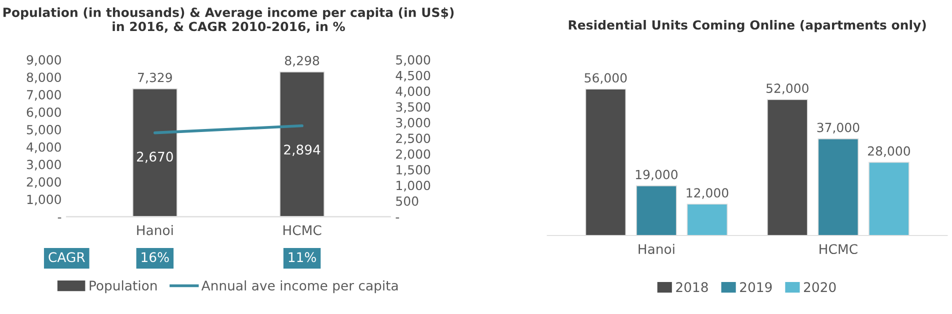  I want to click on chart-title: Population (in thousands) & Average income per capita (in US$) in 2016, & CAGR 2010-2016, in %, so click(228, 20).